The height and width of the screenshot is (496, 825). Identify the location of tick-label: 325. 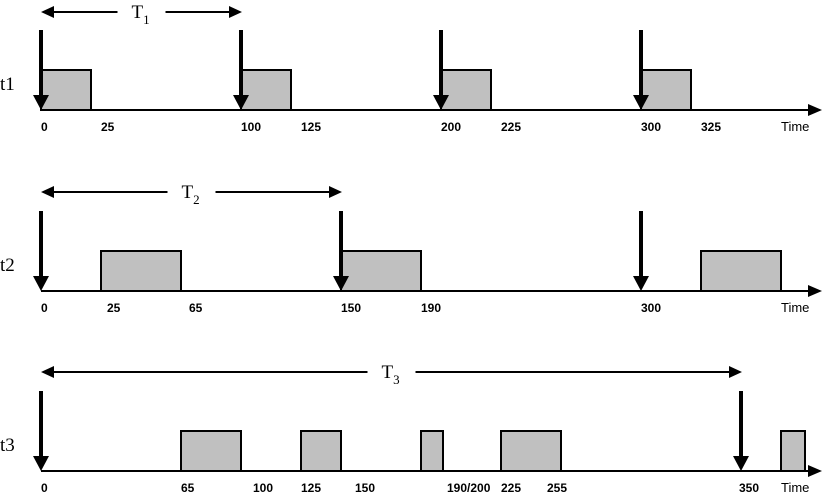
(711, 127).